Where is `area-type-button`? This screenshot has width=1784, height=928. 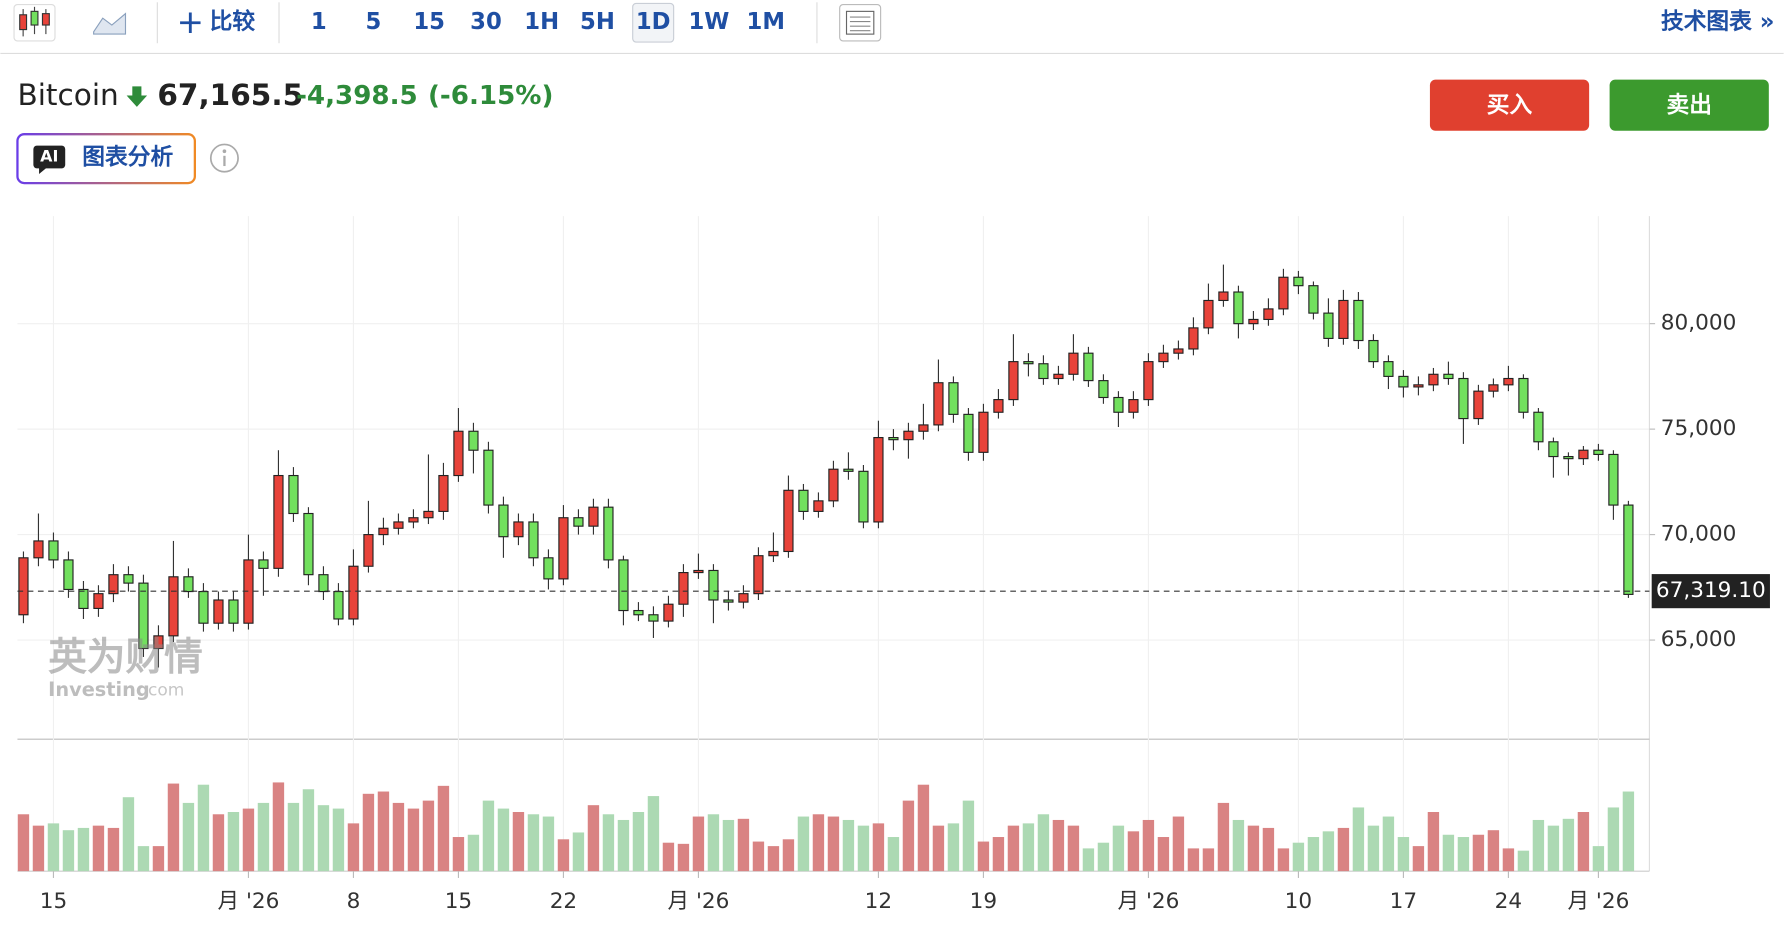 area-type-button is located at coordinates (110, 23).